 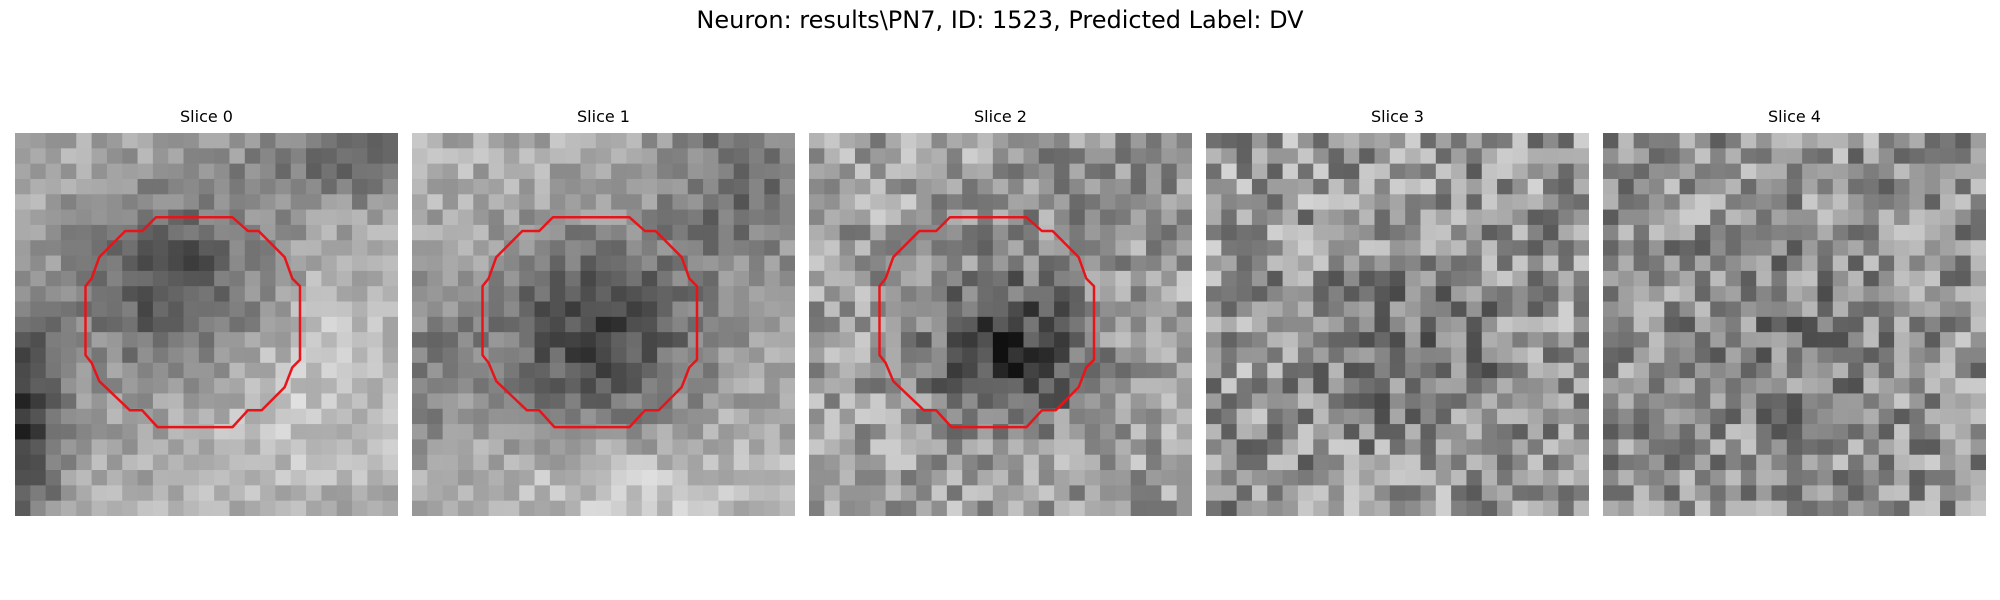 What do you see at coordinates (1000, 116) in the screenshot?
I see `slice-title: Slice 2` at bounding box center [1000, 116].